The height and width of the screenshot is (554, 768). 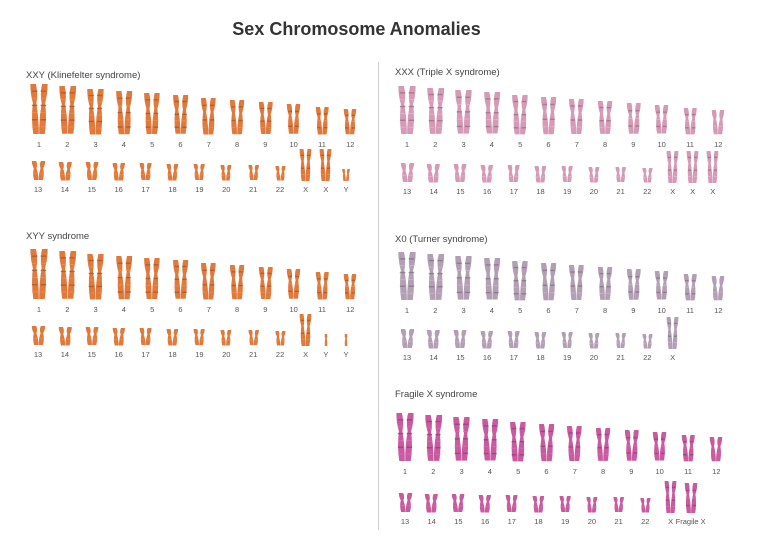 I want to click on chromosome-label-18: 18, so click(x=540, y=191).